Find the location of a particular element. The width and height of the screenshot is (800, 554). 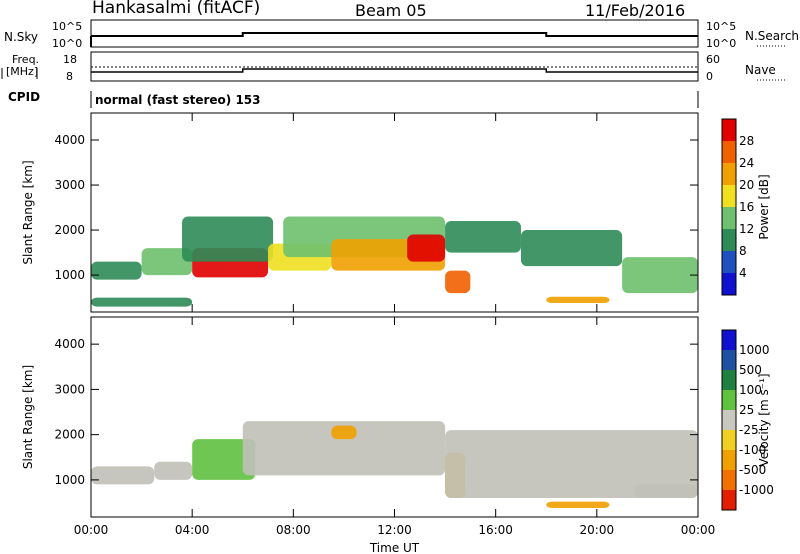

freq-panel is located at coordinates (394, 66).